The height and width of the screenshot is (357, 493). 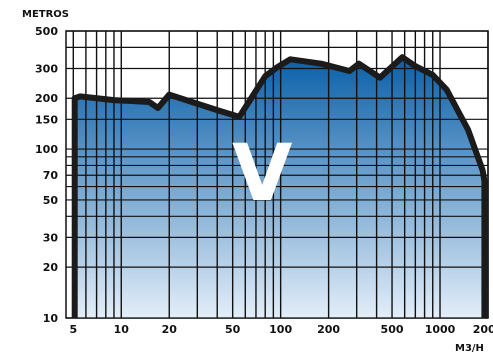 I want to click on x-tick-label: 2000, so click(x=483, y=329).